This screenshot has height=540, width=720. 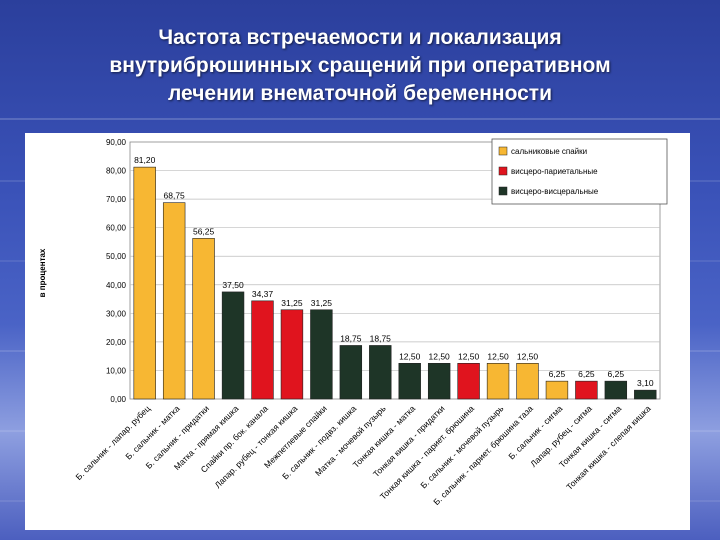 I want to click on y-axis-label: в процентах, so click(x=42, y=272).